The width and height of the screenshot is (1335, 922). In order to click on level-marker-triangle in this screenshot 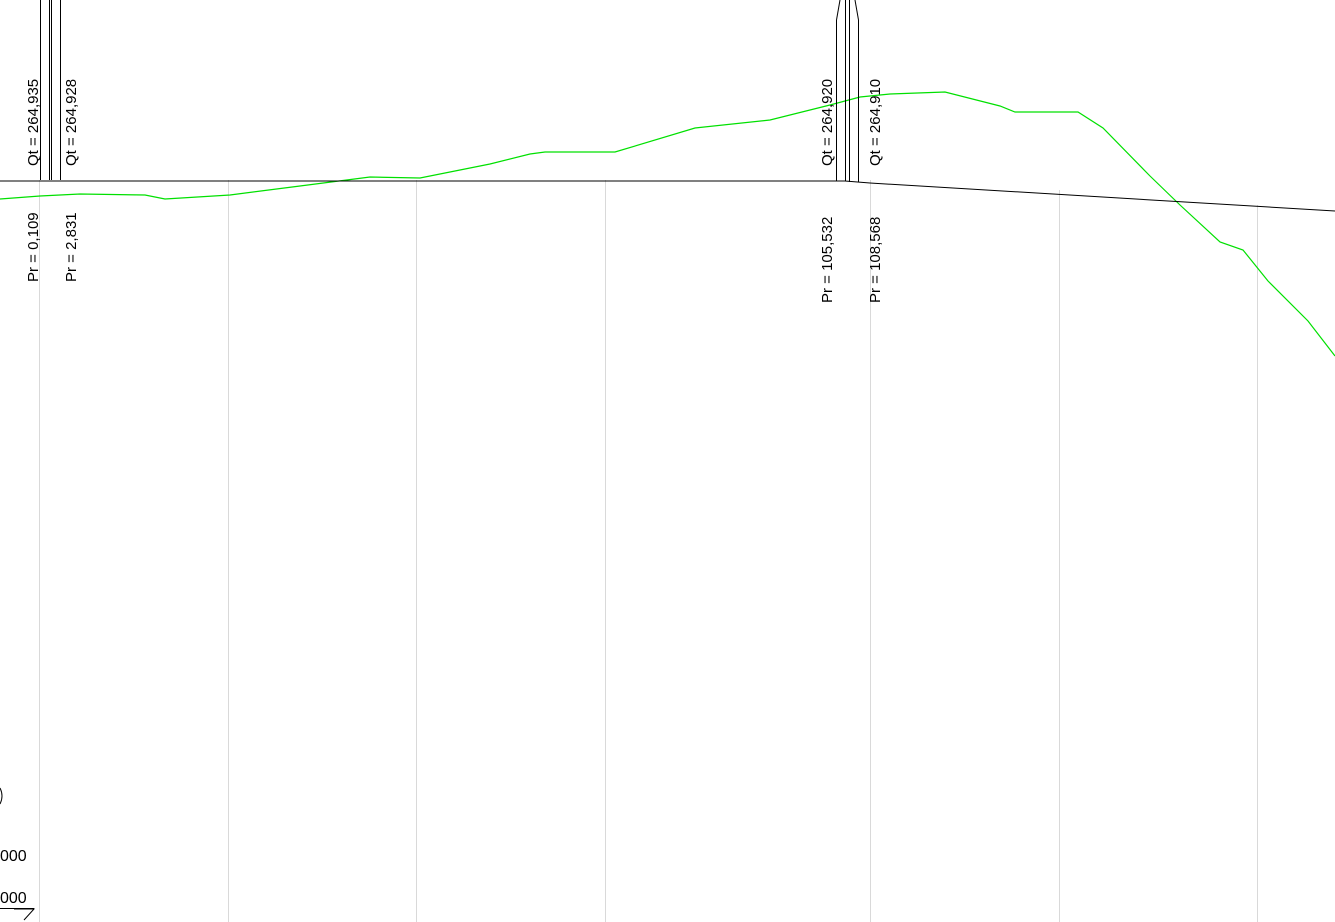, I will do `click(25, 914)`.